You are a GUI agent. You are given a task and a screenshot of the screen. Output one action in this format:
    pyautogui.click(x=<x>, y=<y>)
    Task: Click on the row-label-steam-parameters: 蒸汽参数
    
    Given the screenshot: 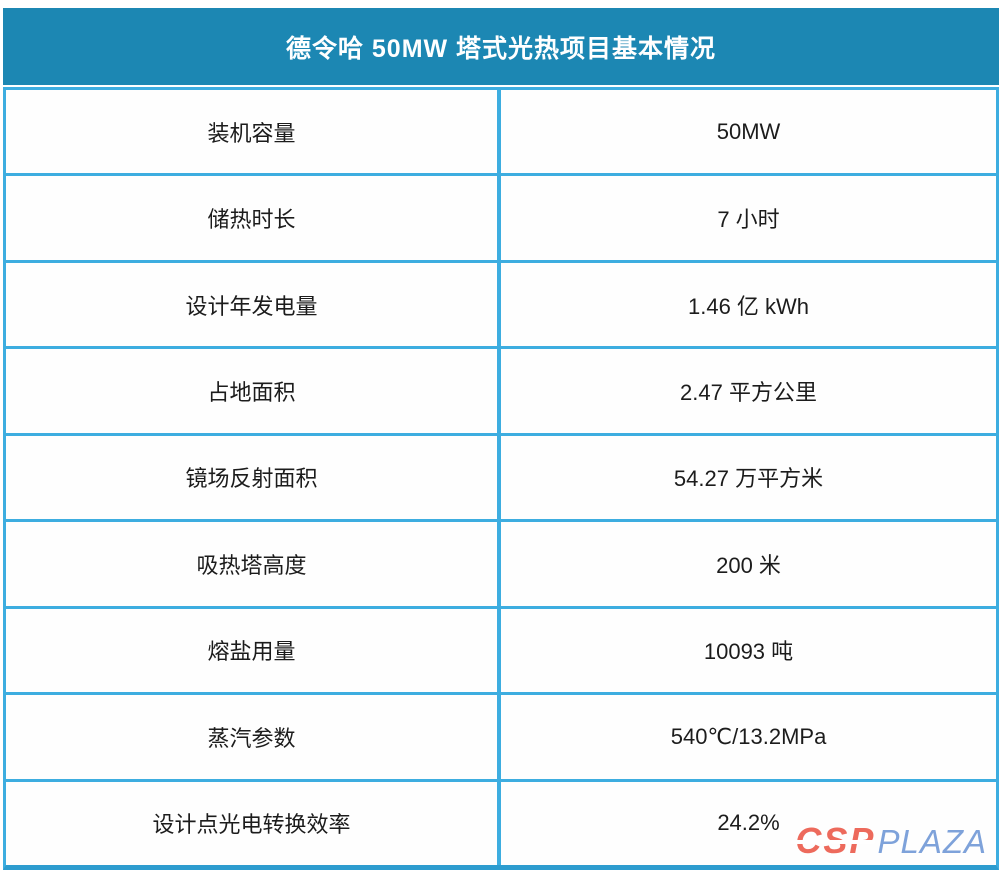 What is the action you would take?
    pyautogui.click(x=254, y=737)
    